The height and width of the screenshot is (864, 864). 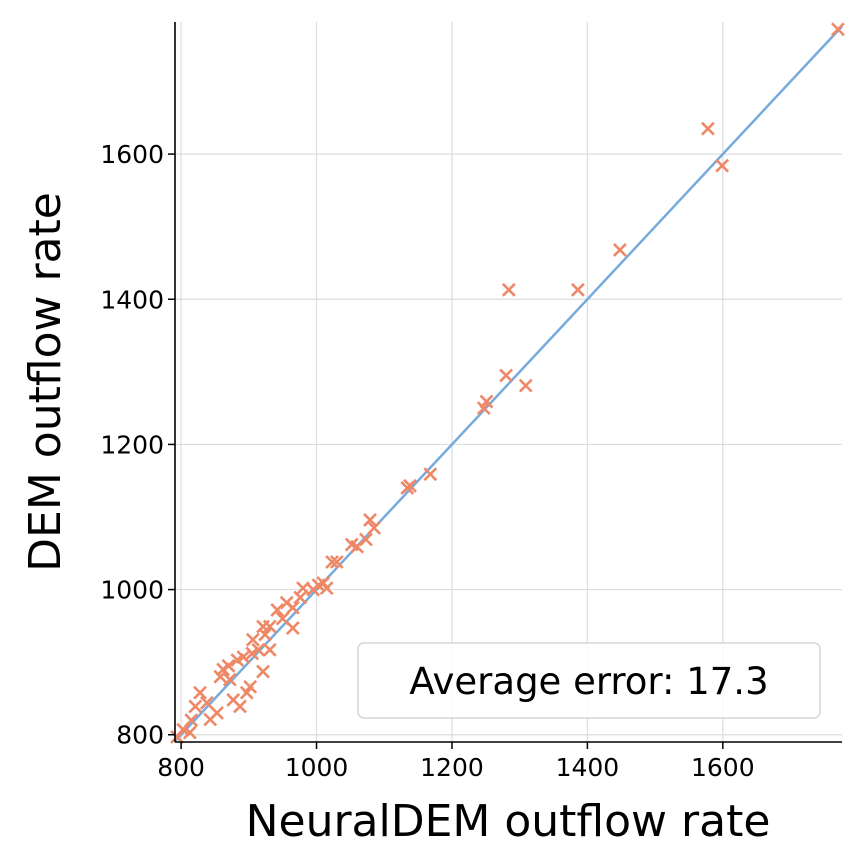 I want to click on x-tick-label: 1600, so click(x=723, y=767).